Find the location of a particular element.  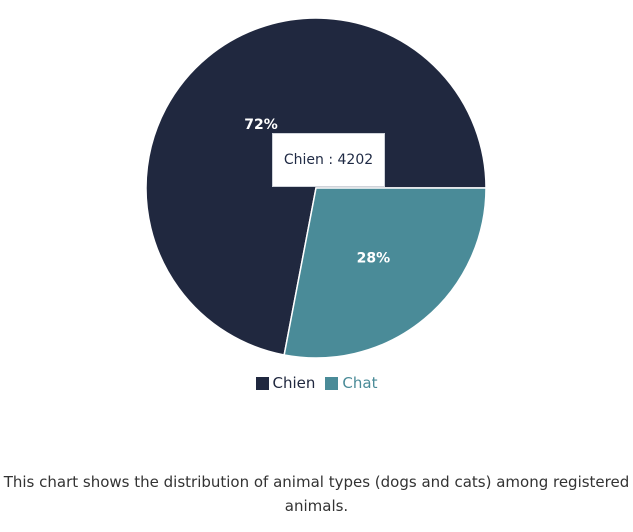

legend-label-chien: Chien is located at coordinates (294, 383).